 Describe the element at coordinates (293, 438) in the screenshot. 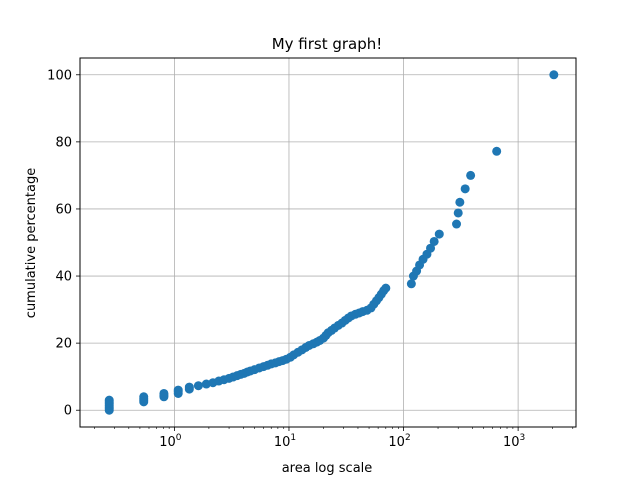

I see `x-tick-label-exponent: 1` at that location.